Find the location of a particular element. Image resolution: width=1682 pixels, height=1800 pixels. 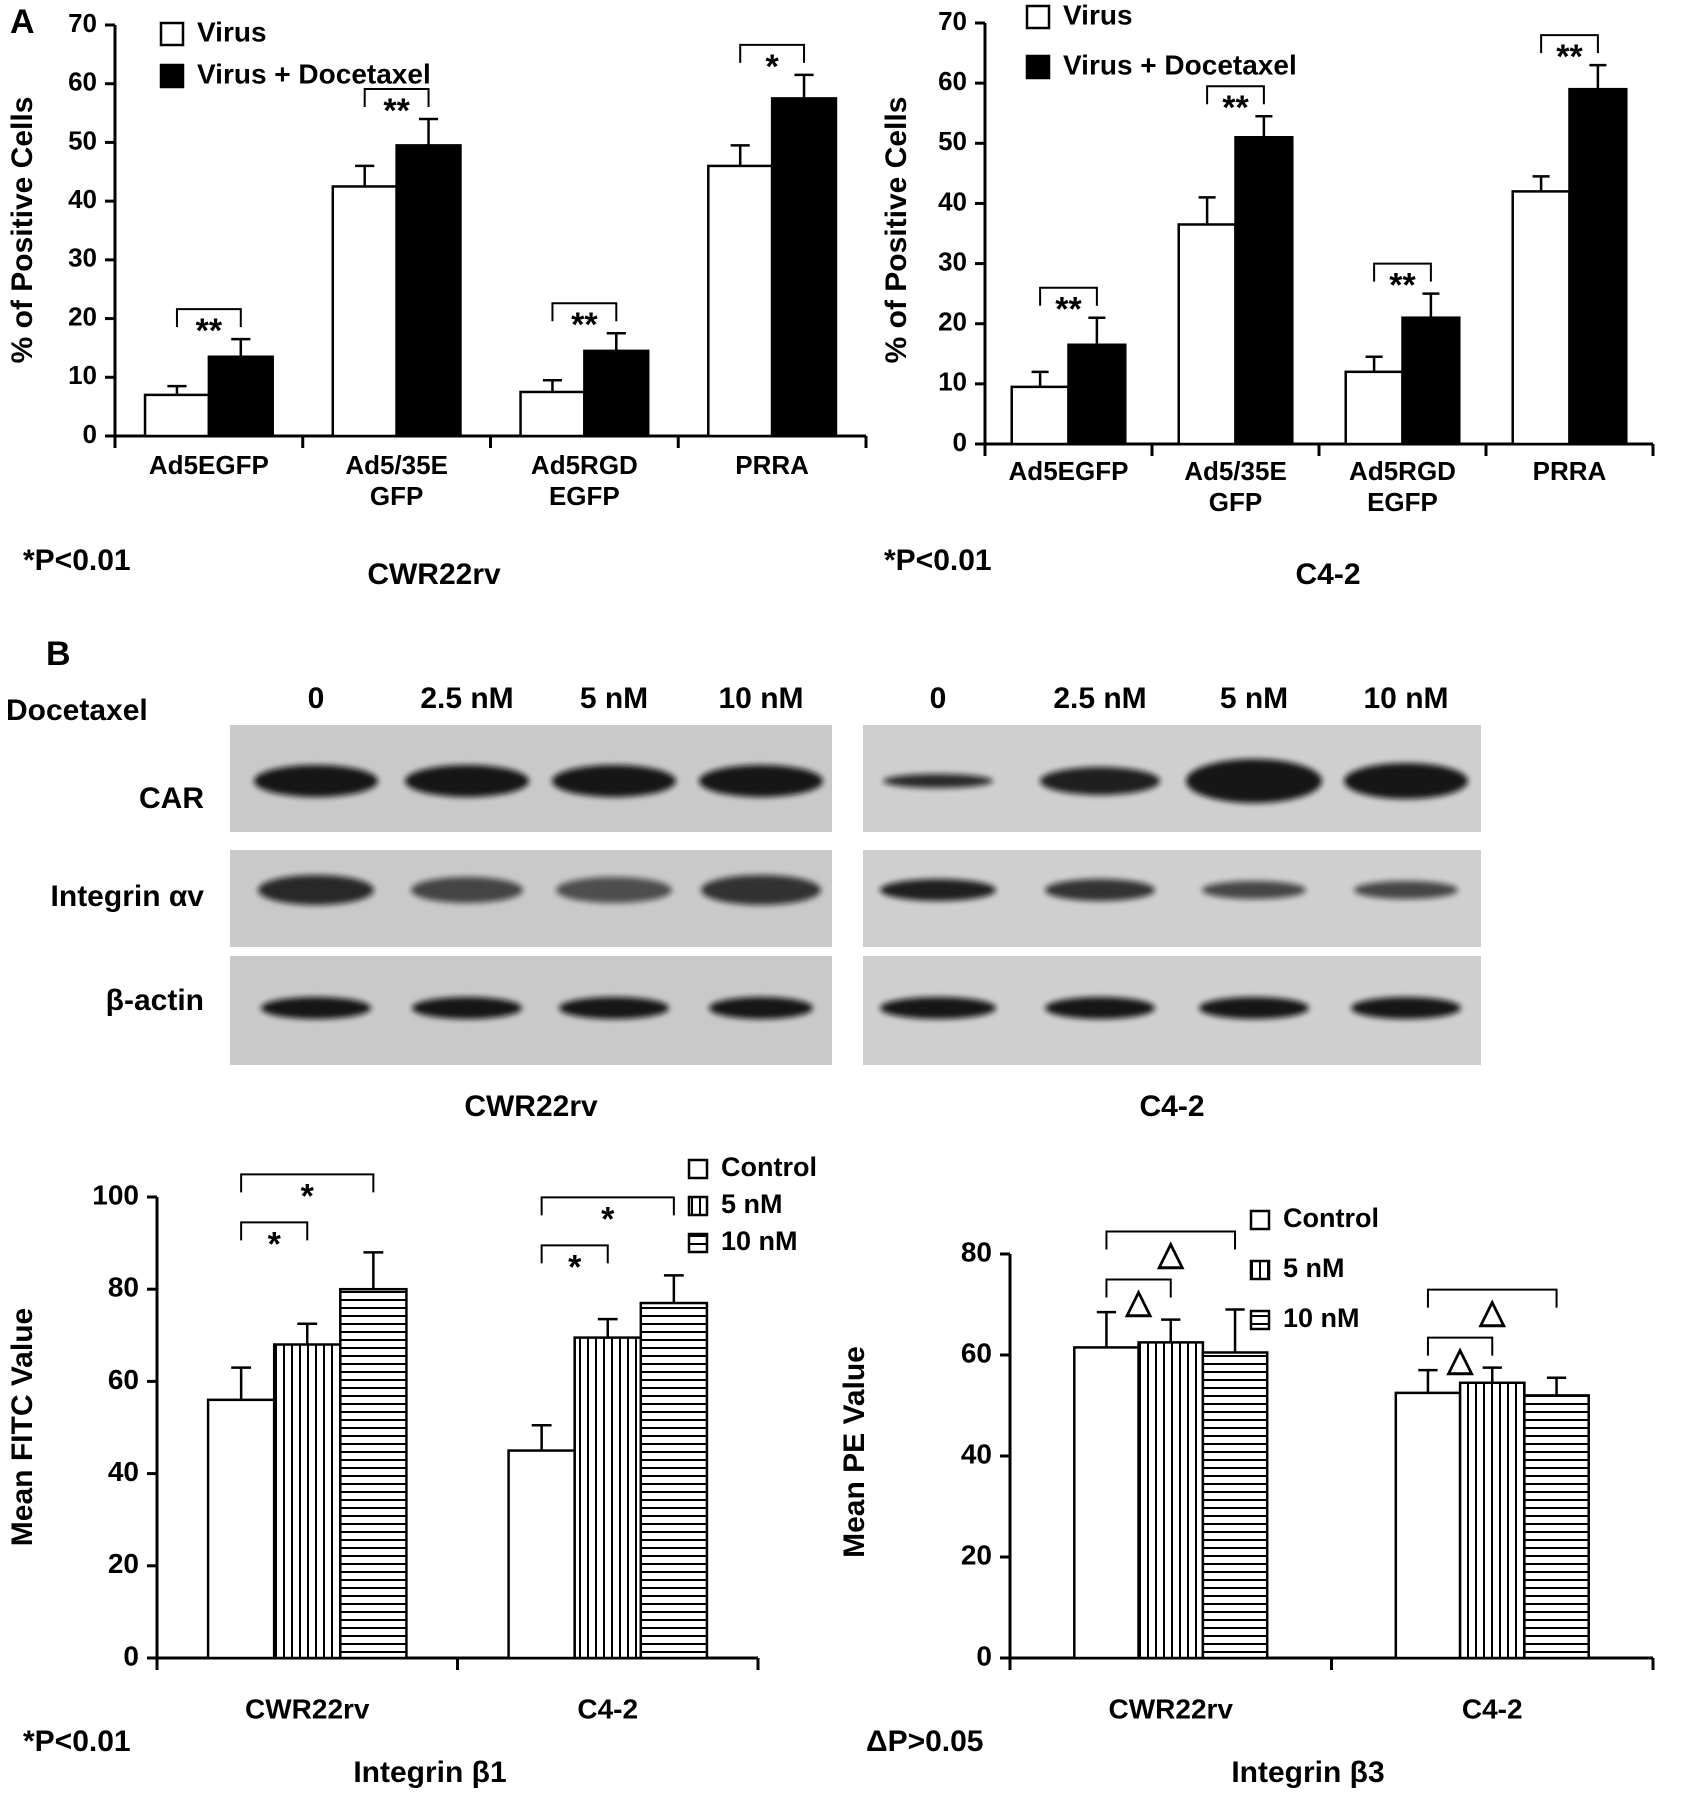

protein-label: β-actin is located at coordinates (155, 1000).